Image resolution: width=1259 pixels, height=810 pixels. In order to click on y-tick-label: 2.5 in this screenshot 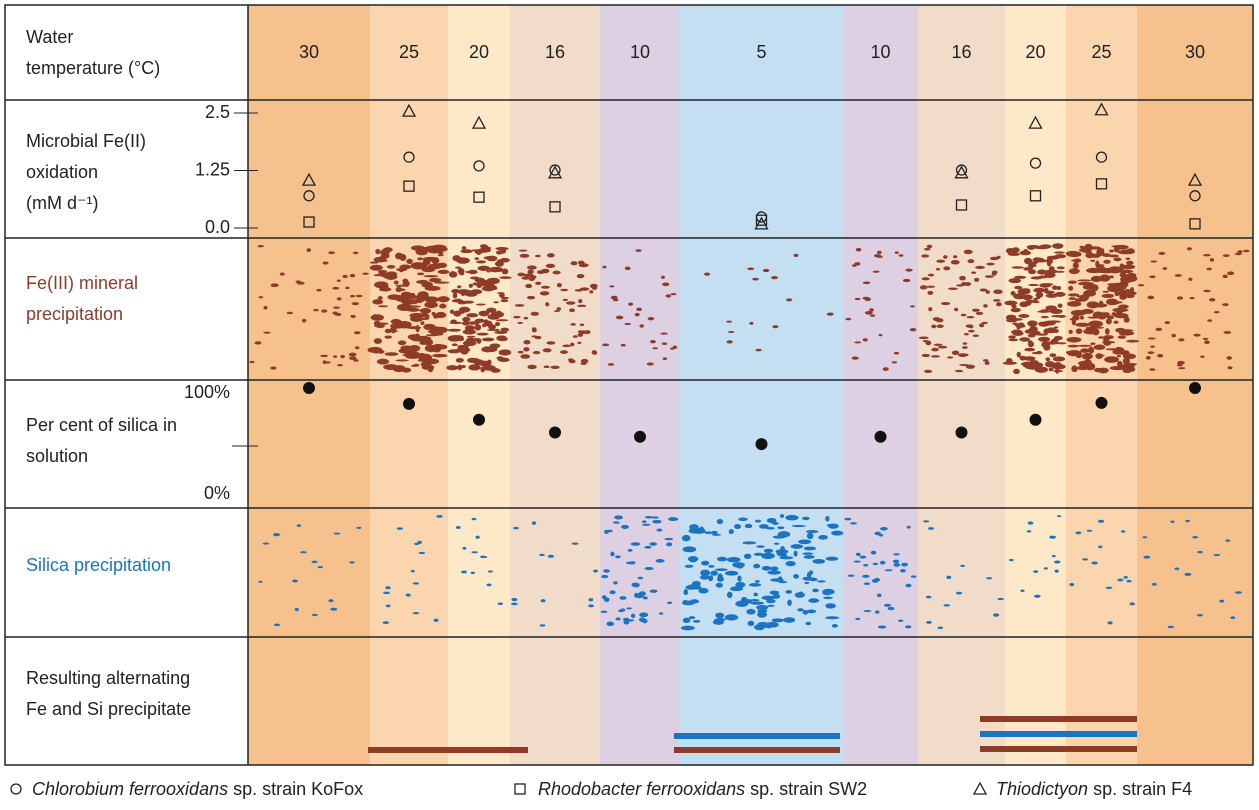, I will do `click(217, 112)`.